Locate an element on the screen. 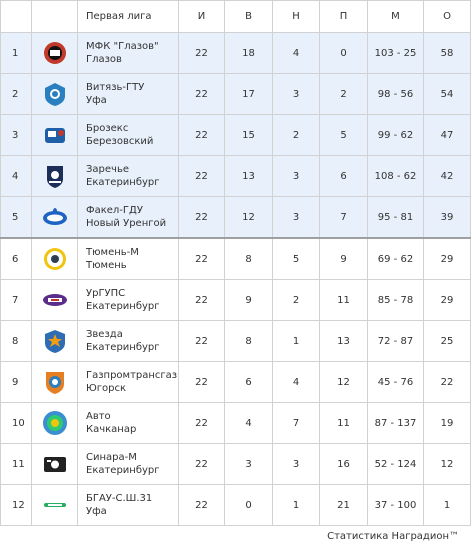 Image resolution: width=471 pixels, height=559 pixels. team-cell: Звезда Екатеринбург is located at coordinates (128, 341).